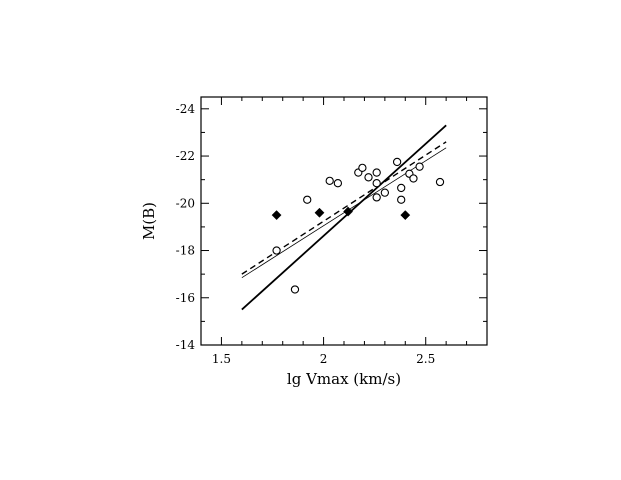 This screenshot has height=480, width=621. Describe the element at coordinates (186, 109) in the screenshot. I see `y-tick-label: -24` at that location.